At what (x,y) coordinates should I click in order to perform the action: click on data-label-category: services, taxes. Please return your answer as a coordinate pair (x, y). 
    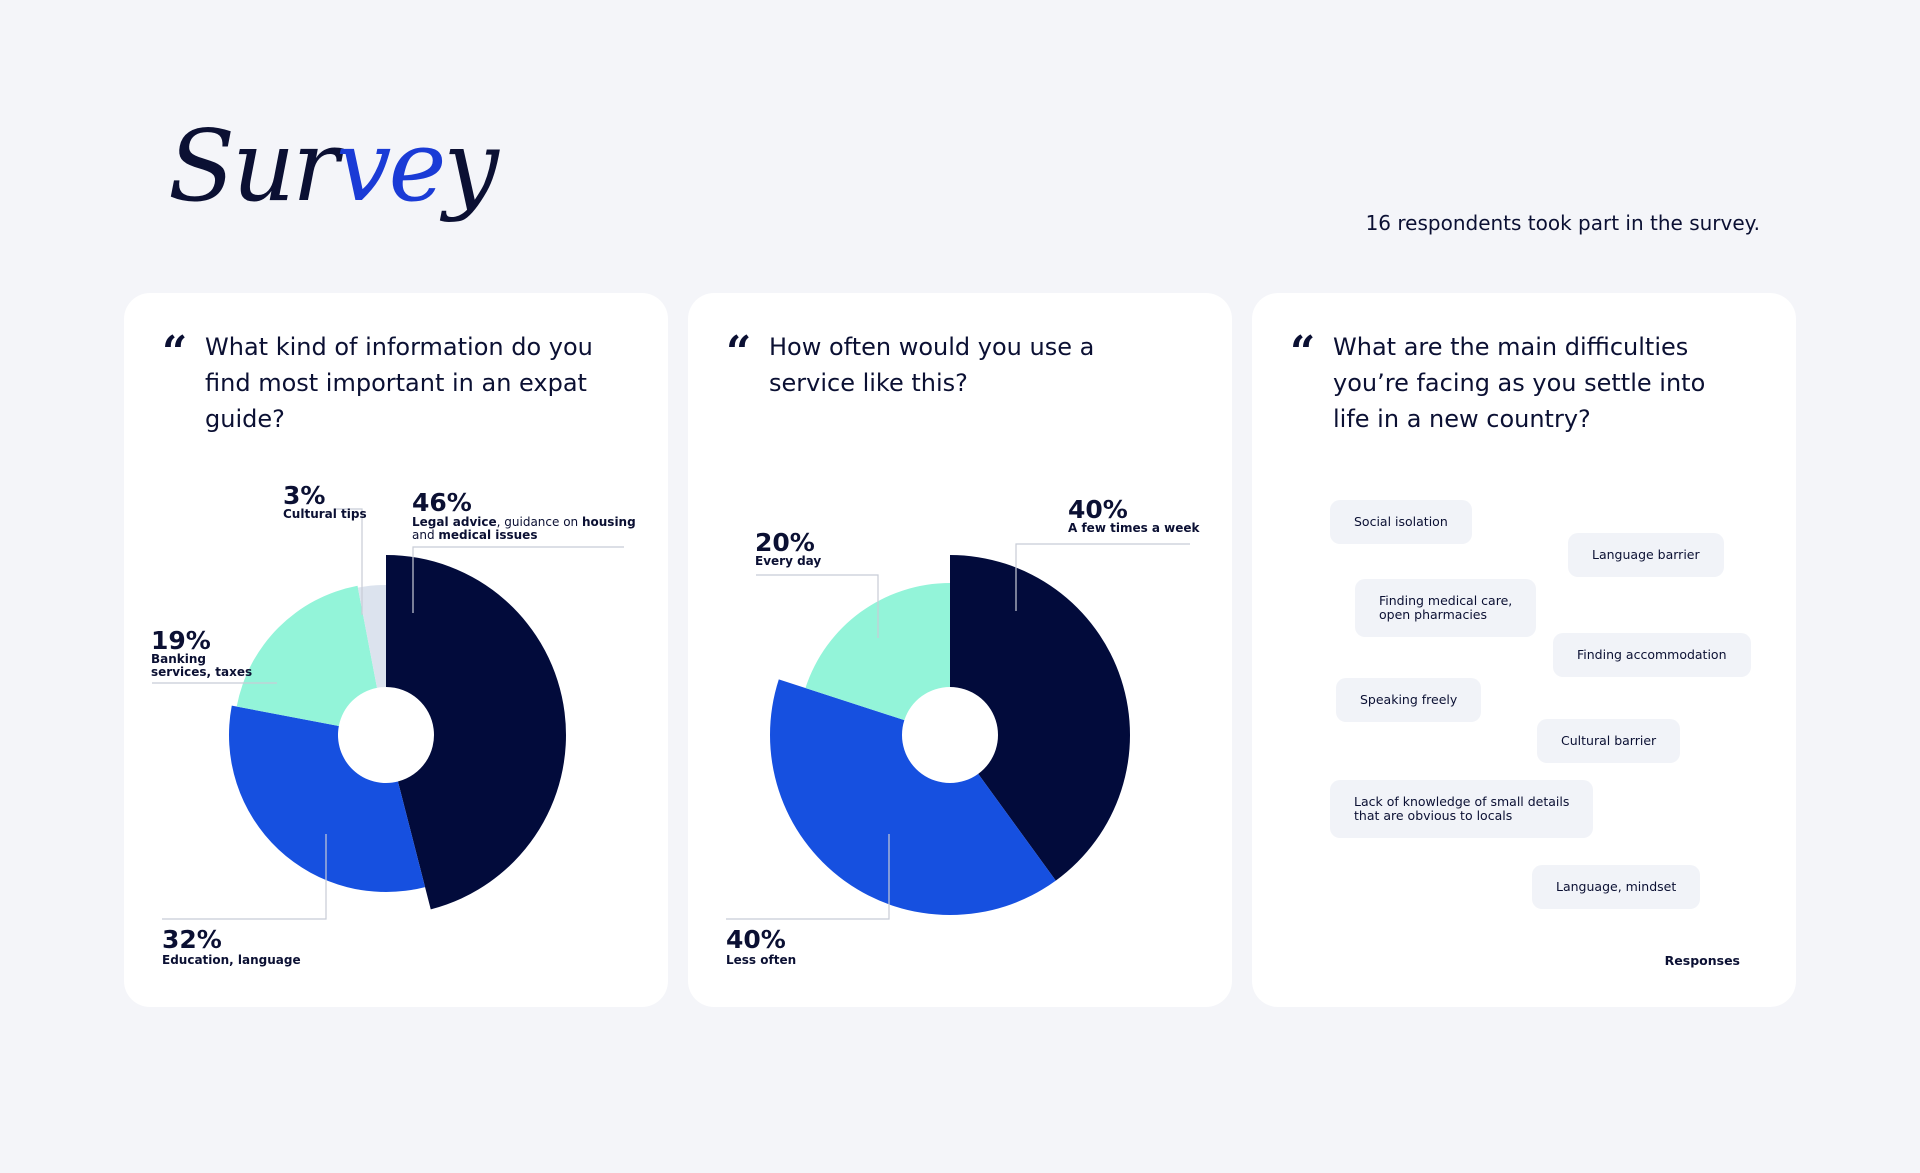
    Looking at the image, I should click on (201, 672).